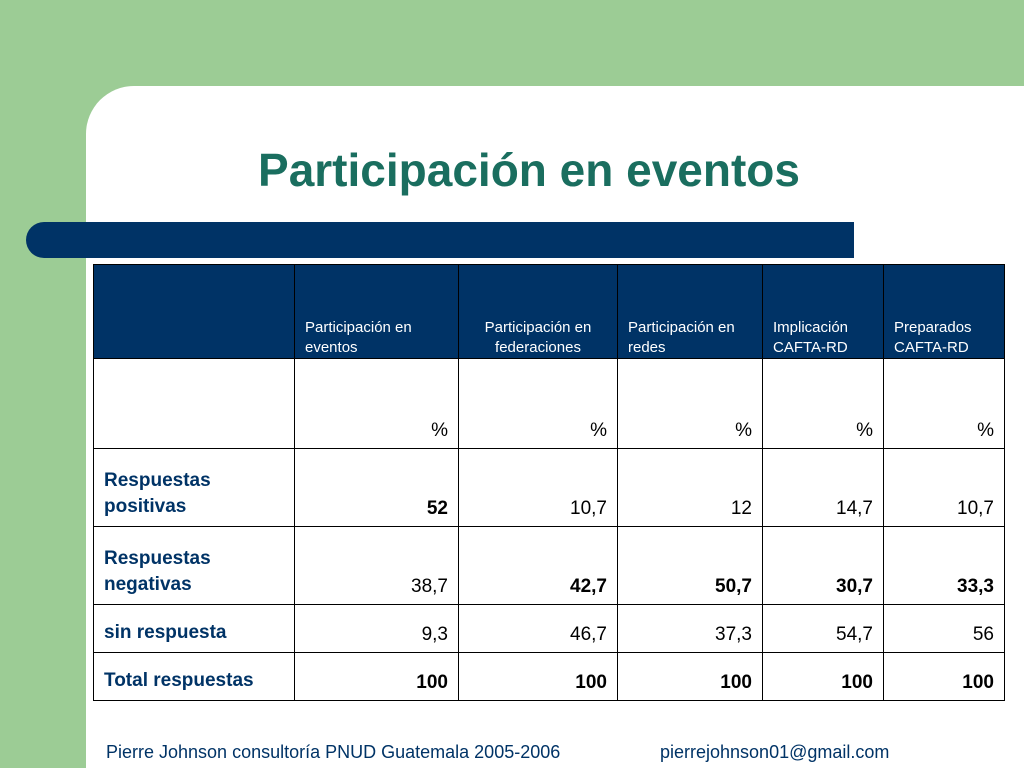 This screenshot has width=1024, height=768. What do you see at coordinates (690, 565) in the screenshot?
I see `table-cell: 50,7` at bounding box center [690, 565].